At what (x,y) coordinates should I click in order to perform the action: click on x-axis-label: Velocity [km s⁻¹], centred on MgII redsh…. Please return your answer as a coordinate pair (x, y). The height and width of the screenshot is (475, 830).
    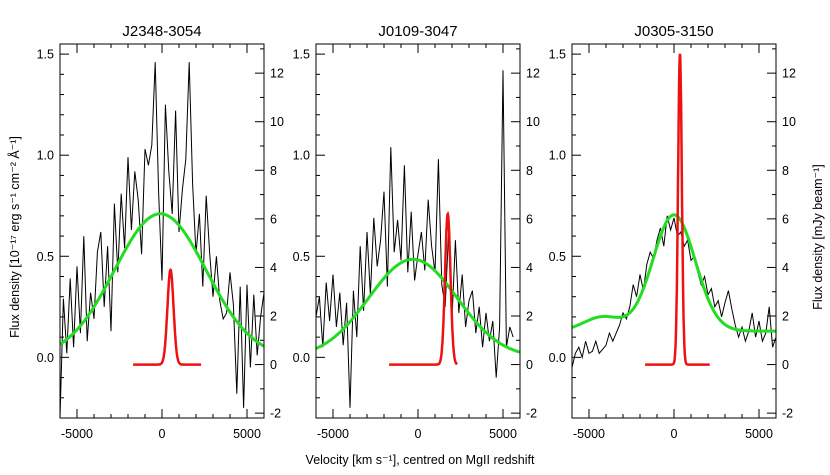
    Looking at the image, I should click on (420, 460).